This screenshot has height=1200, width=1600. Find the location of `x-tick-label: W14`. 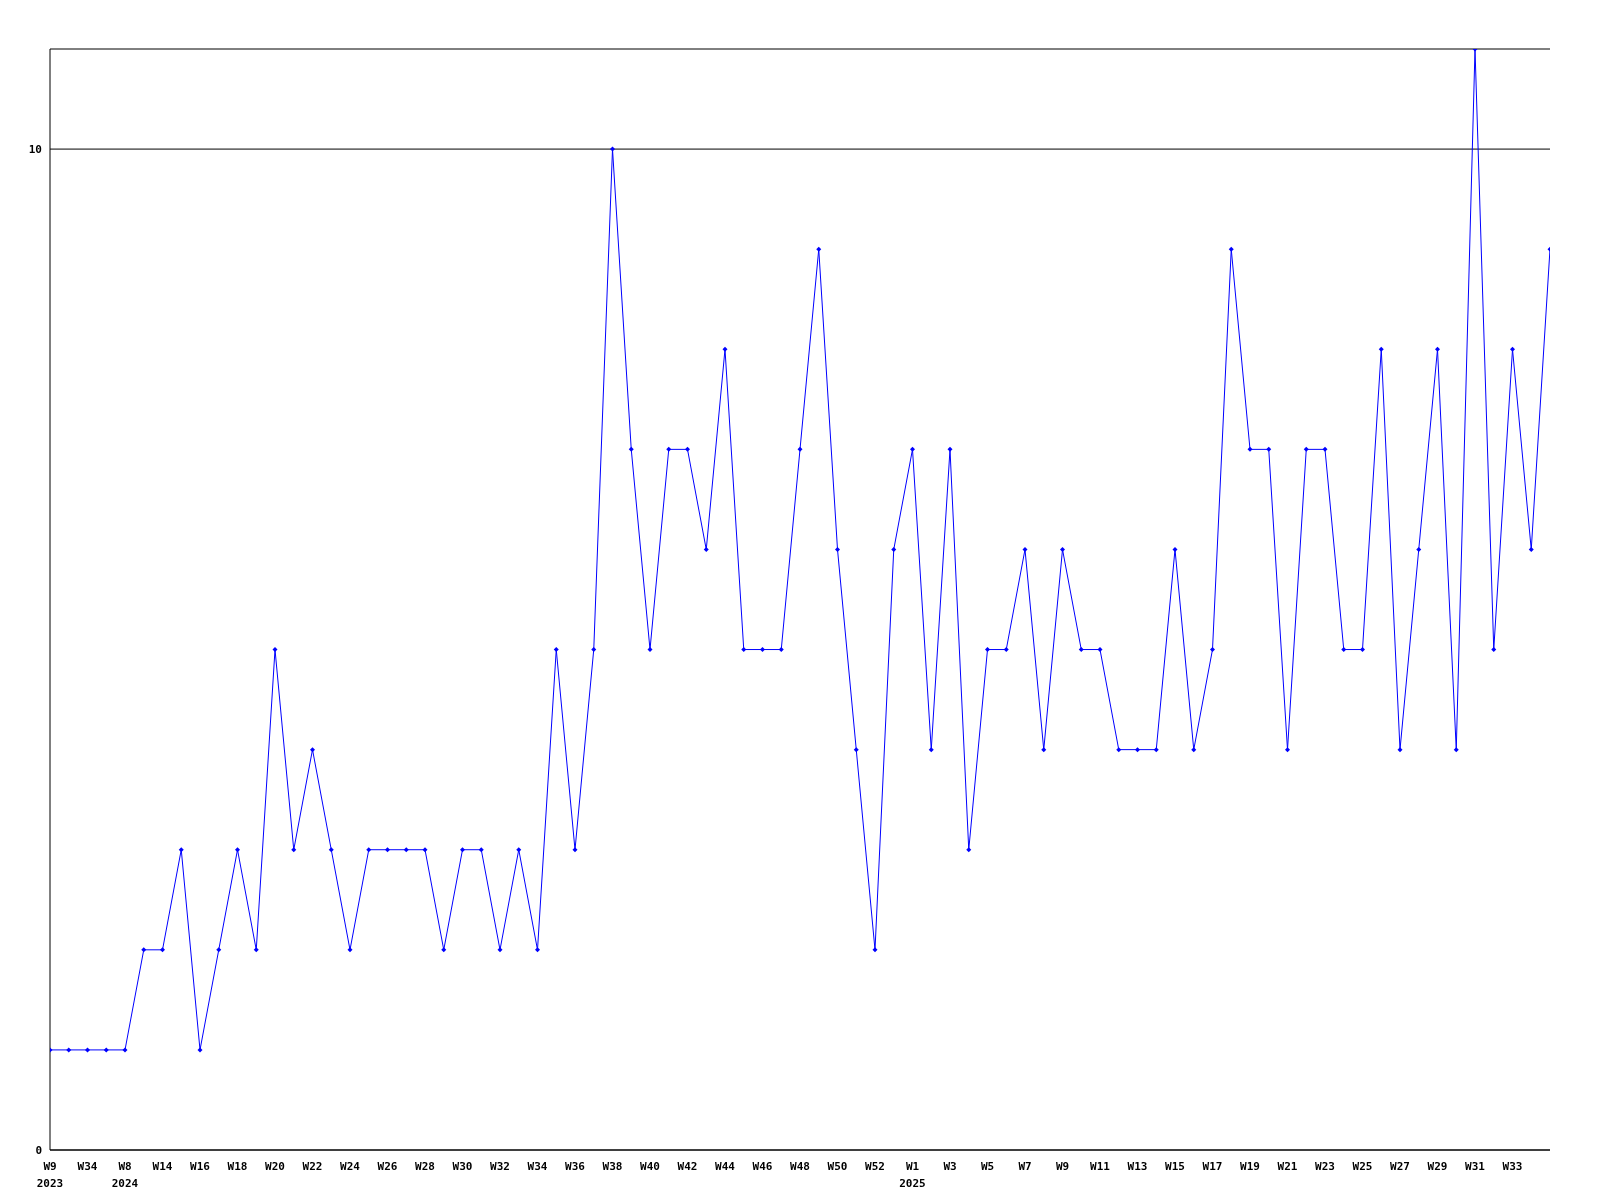

x-tick-label: W14 is located at coordinates (162, 1166).